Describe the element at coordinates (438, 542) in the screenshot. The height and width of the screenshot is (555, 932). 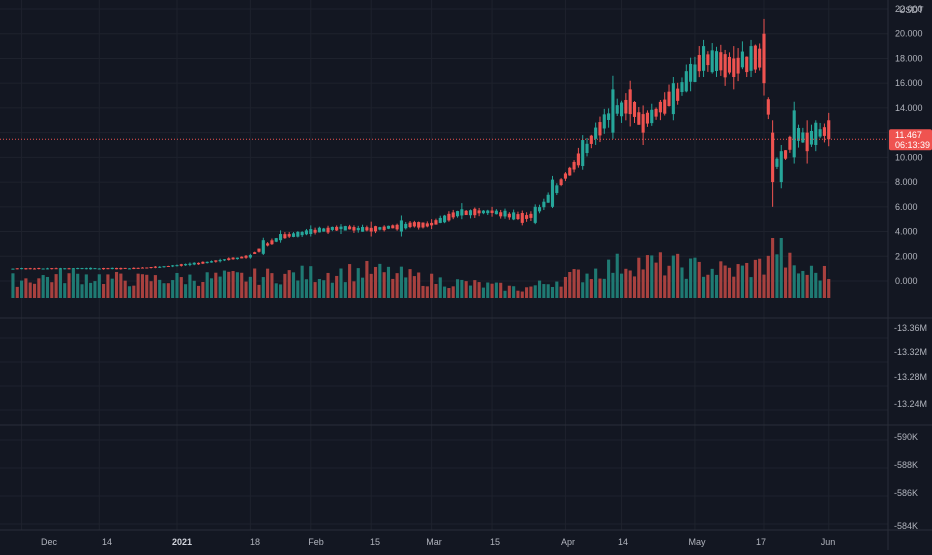
I see `time-axis: Dec 14 2021 18 Feb 15 Mar 15 Apr 14 May 17 Jun` at that location.